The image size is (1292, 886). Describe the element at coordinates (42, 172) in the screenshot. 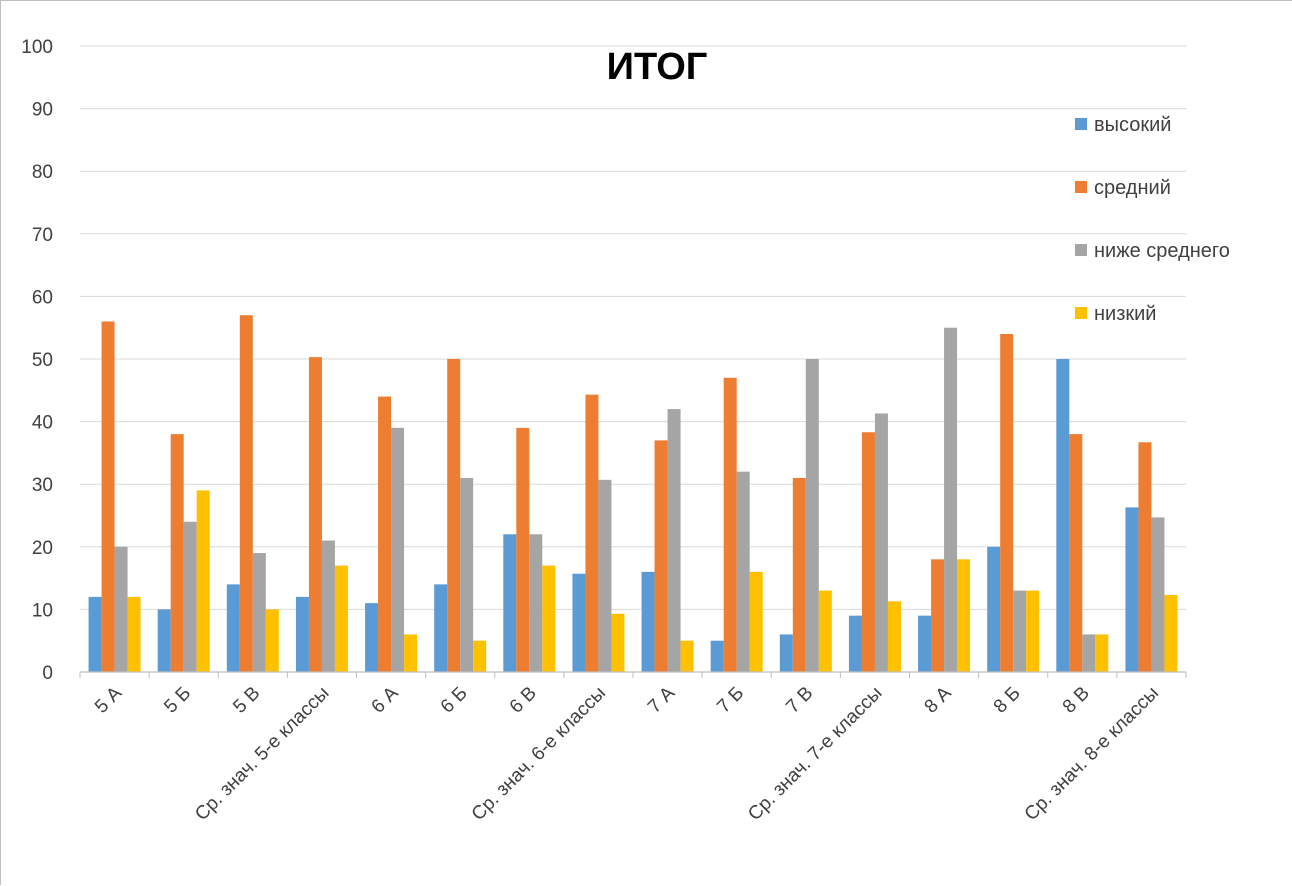

I see `y-tick-label: 80` at that location.